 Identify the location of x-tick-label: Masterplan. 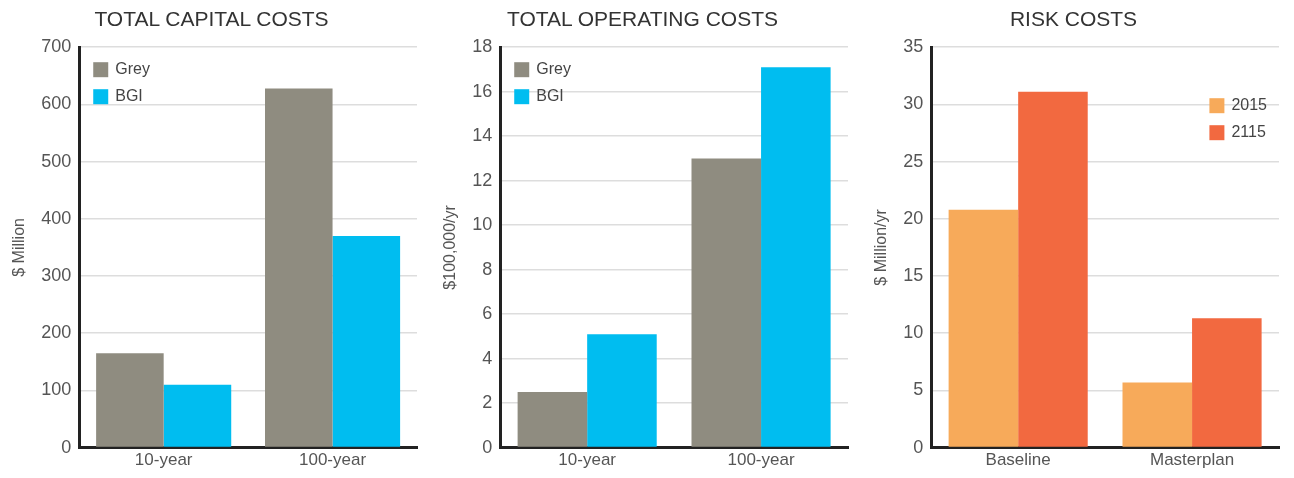
(1192, 460).